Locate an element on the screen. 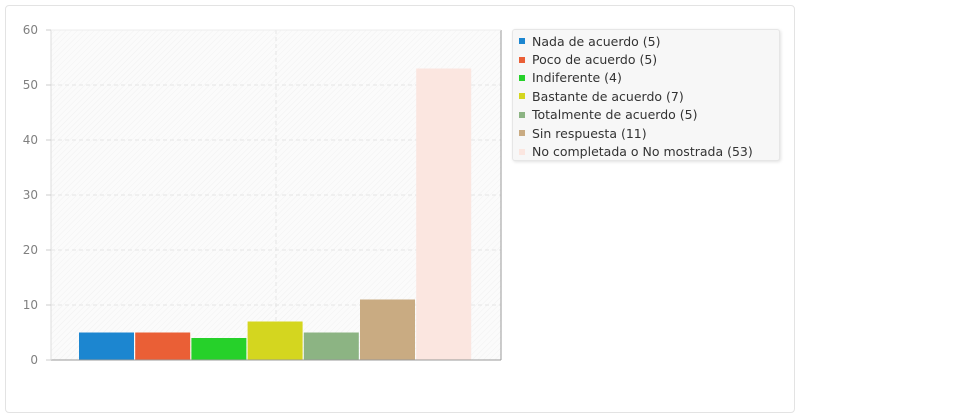 The image size is (960, 420). y-tick-label: 20 is located at coordinates (30, 250).